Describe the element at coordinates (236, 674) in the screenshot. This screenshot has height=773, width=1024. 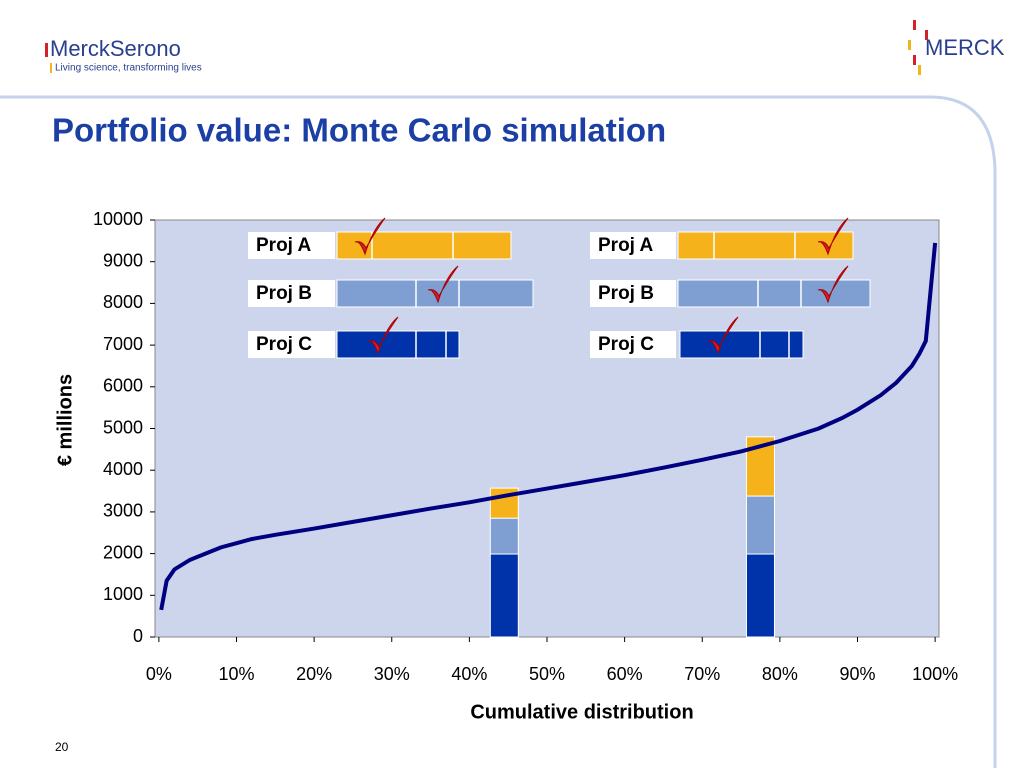
I see `x-tick-label: 10%` at that location.